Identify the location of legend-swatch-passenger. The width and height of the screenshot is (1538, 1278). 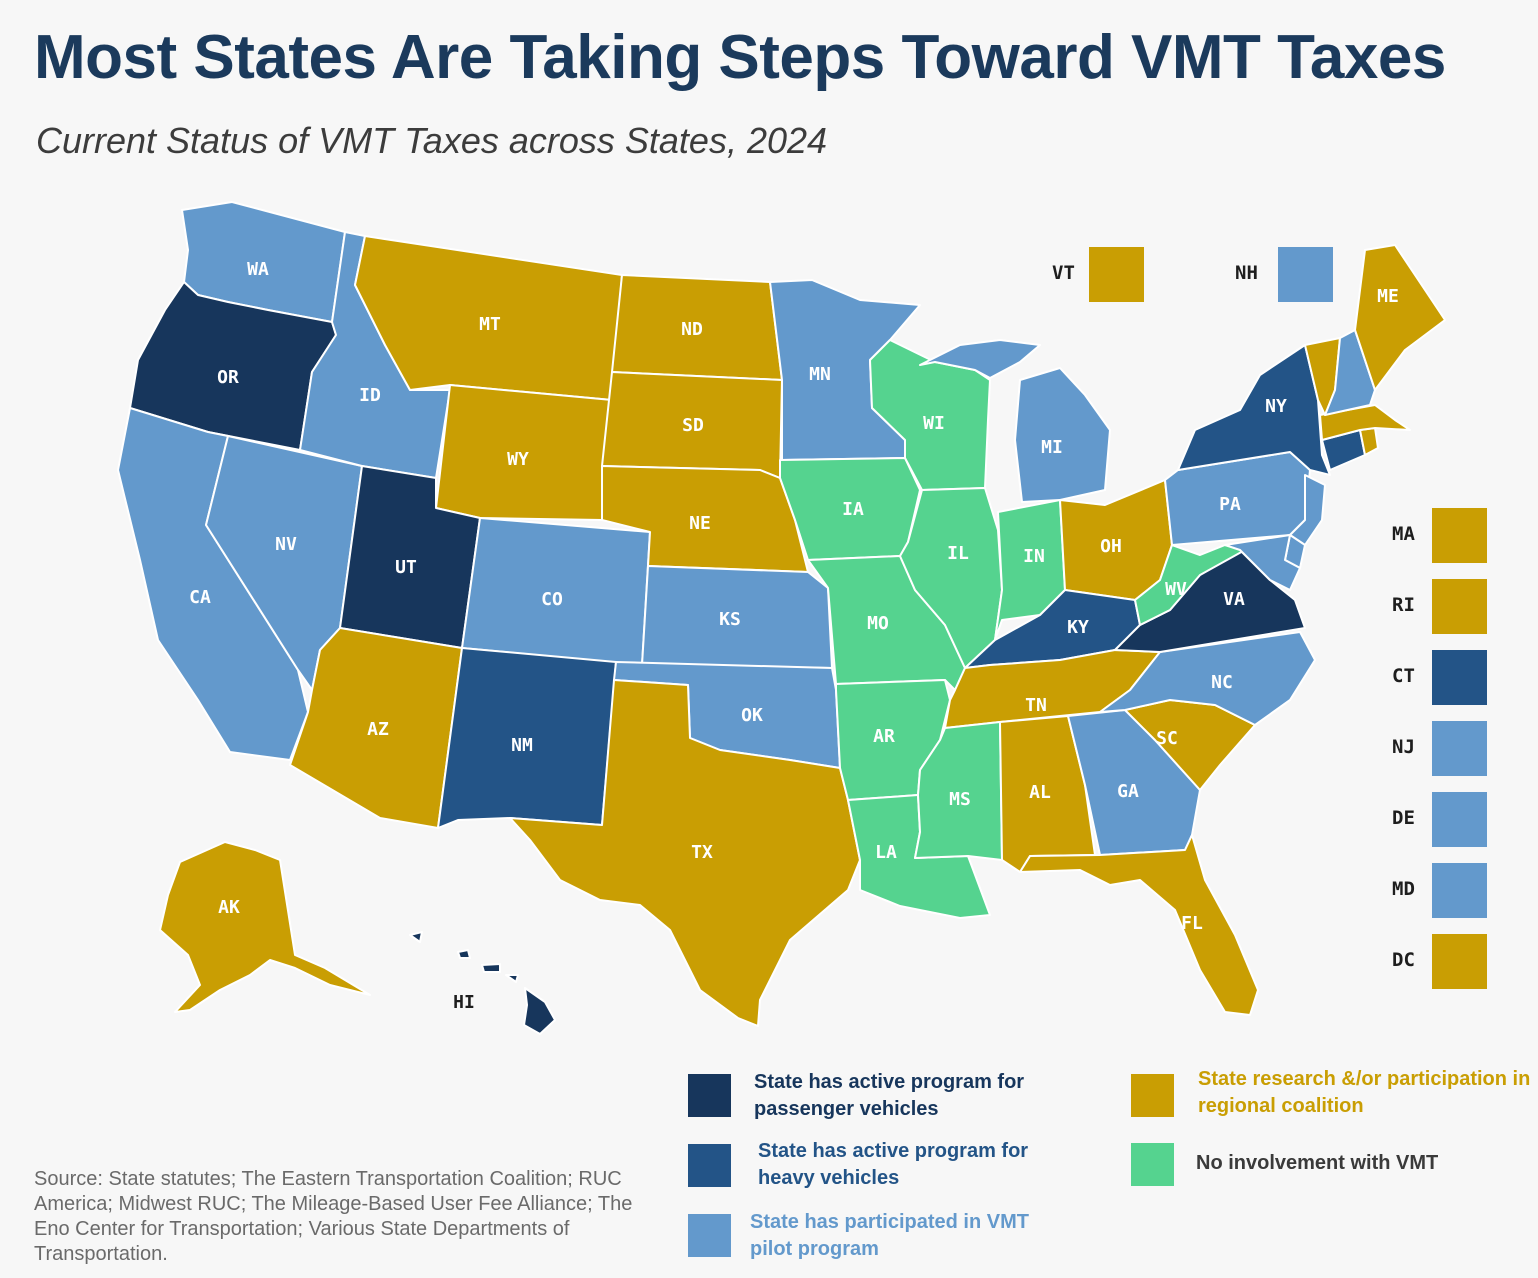
(709, 1095).